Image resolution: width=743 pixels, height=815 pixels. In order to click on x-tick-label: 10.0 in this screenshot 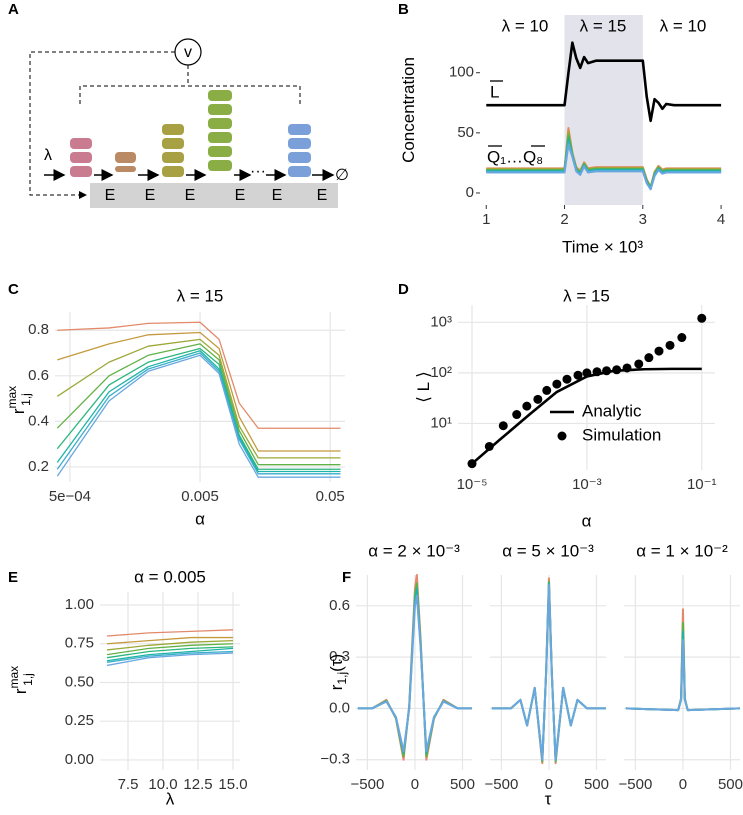, I will do `click(162, 784)`.